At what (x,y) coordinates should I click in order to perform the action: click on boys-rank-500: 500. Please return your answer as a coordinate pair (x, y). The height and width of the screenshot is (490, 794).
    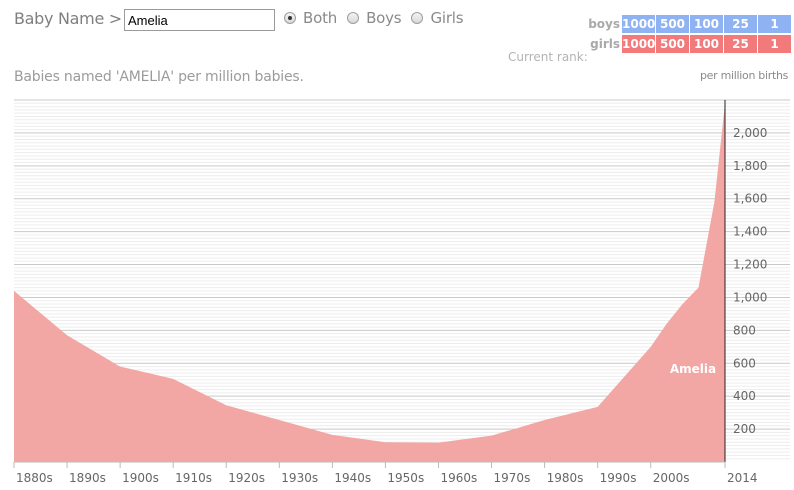
    Looking at the image, I should click on (672, 24).